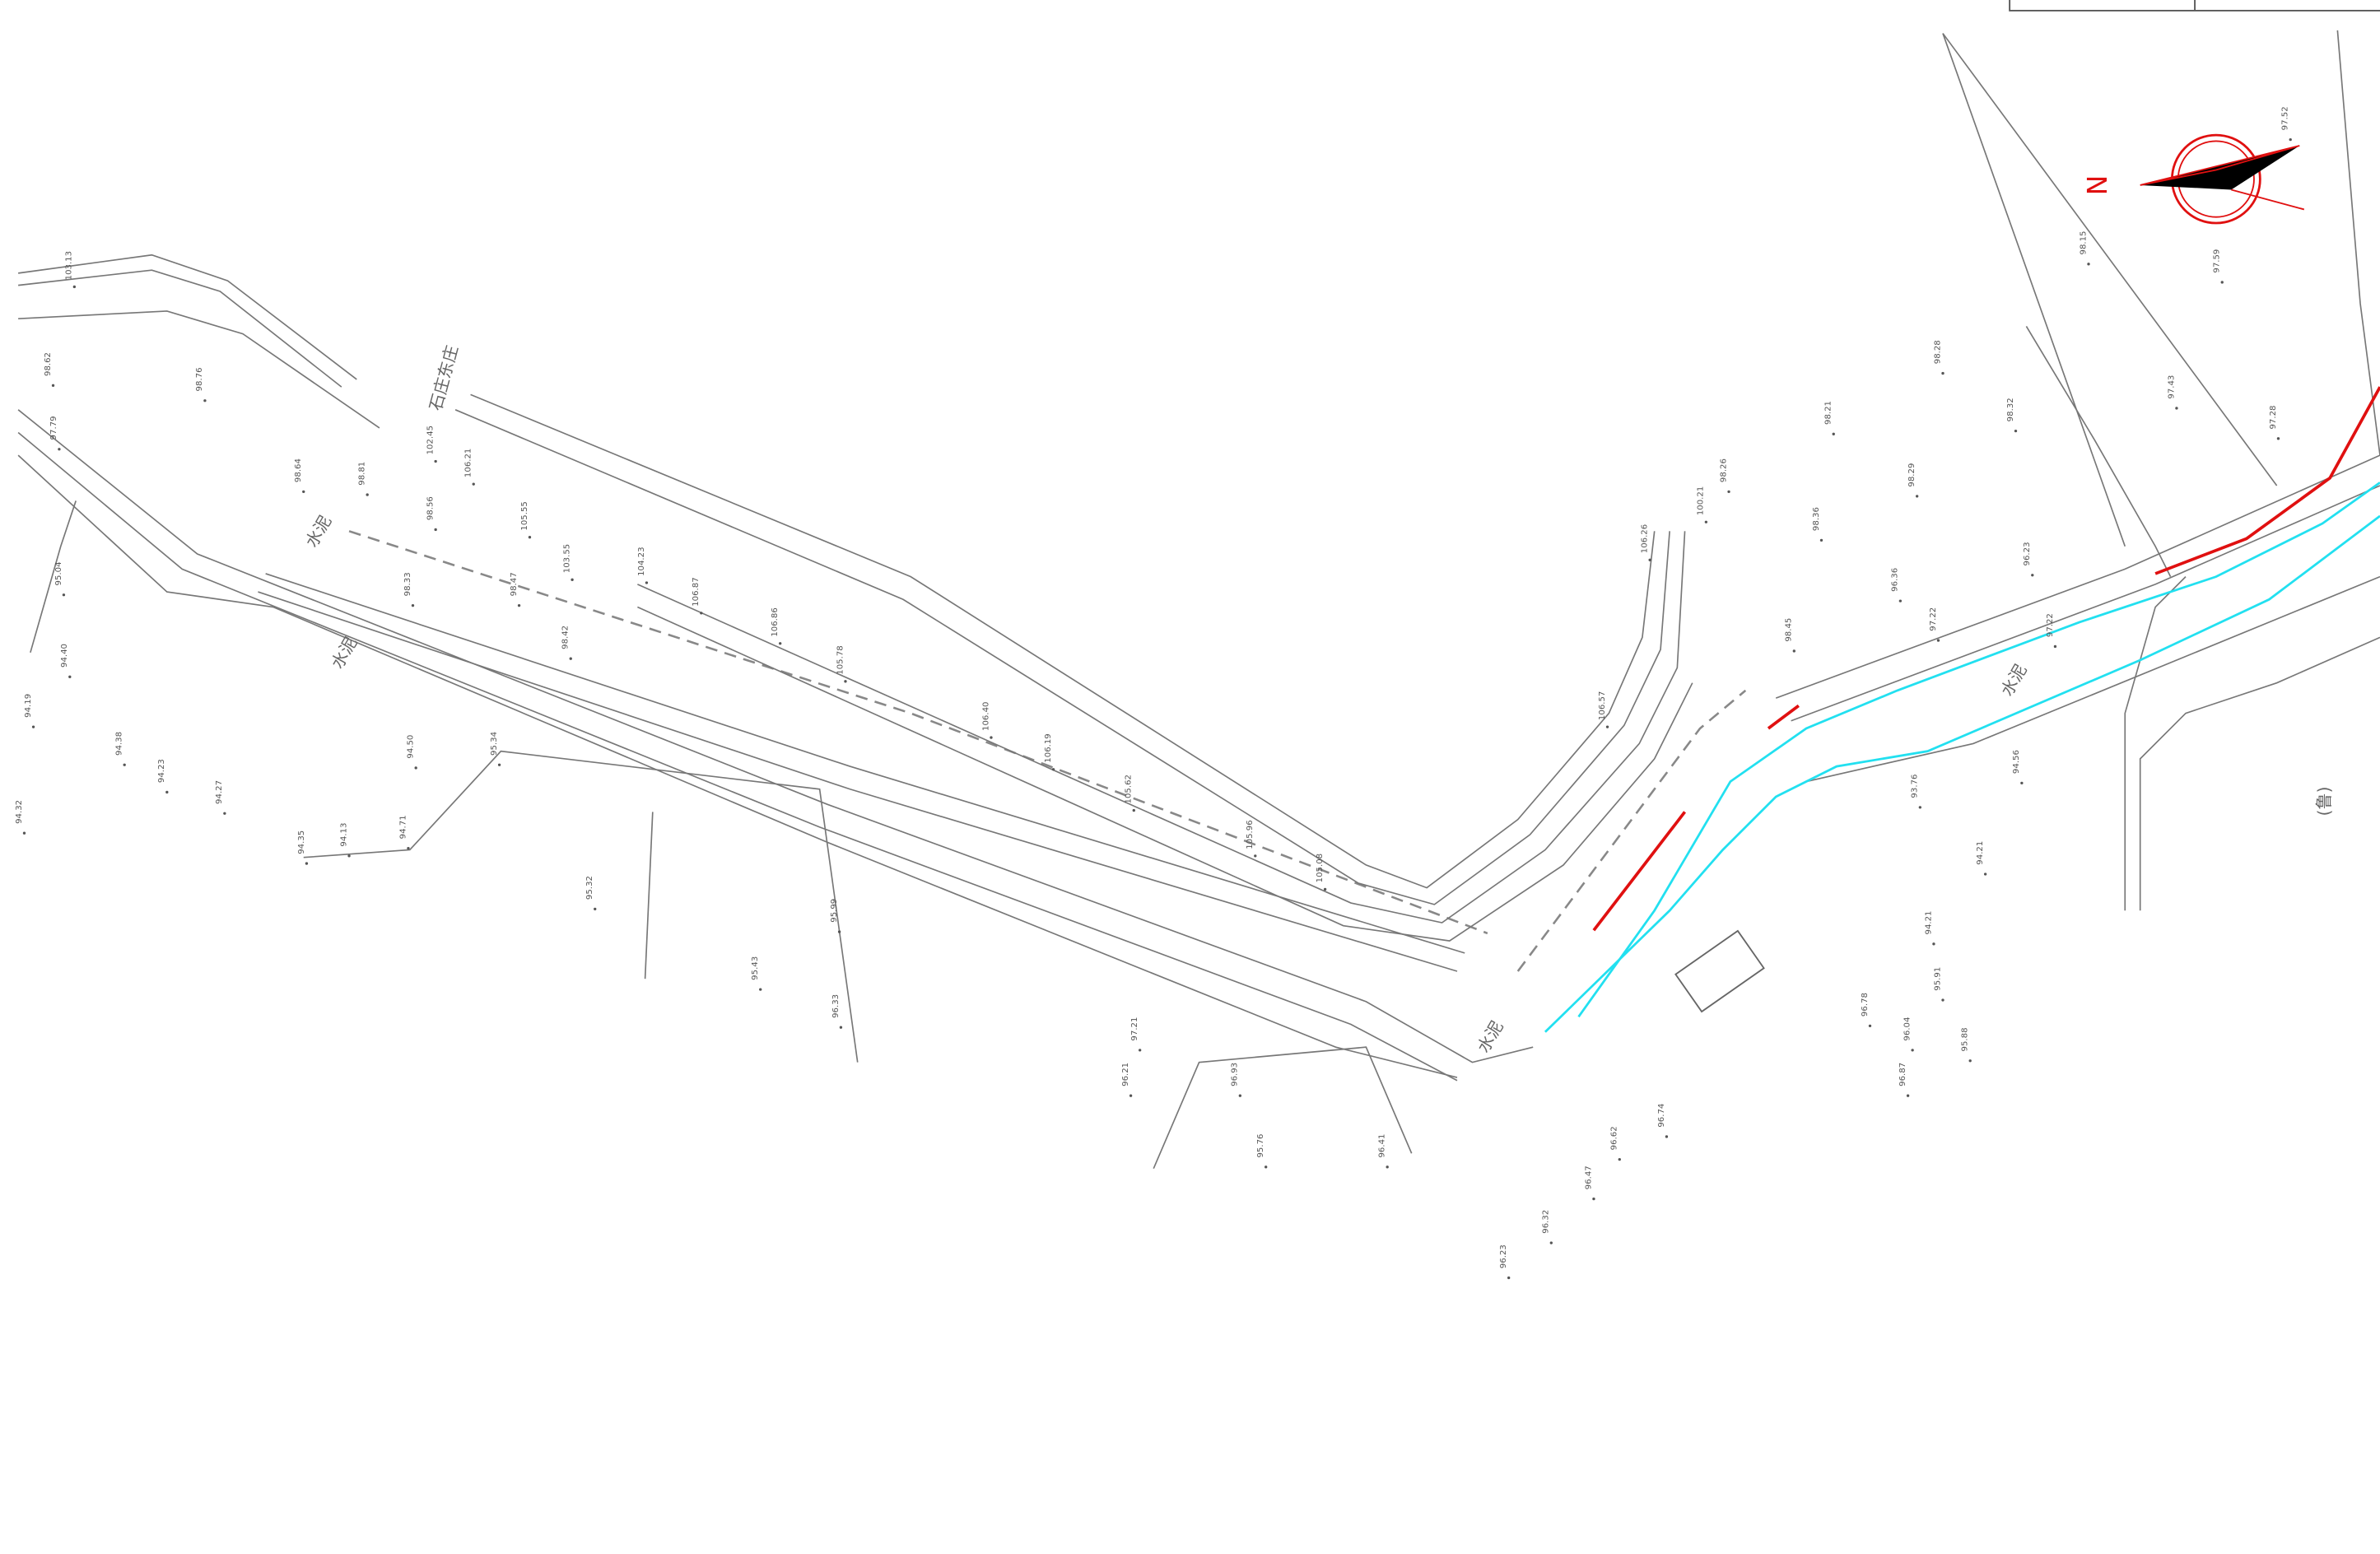  What do you see at coordinates (1661, 1116) in the screenshot?
I see `elevation-label: 96.74` at bounding box center [1661, 1116].